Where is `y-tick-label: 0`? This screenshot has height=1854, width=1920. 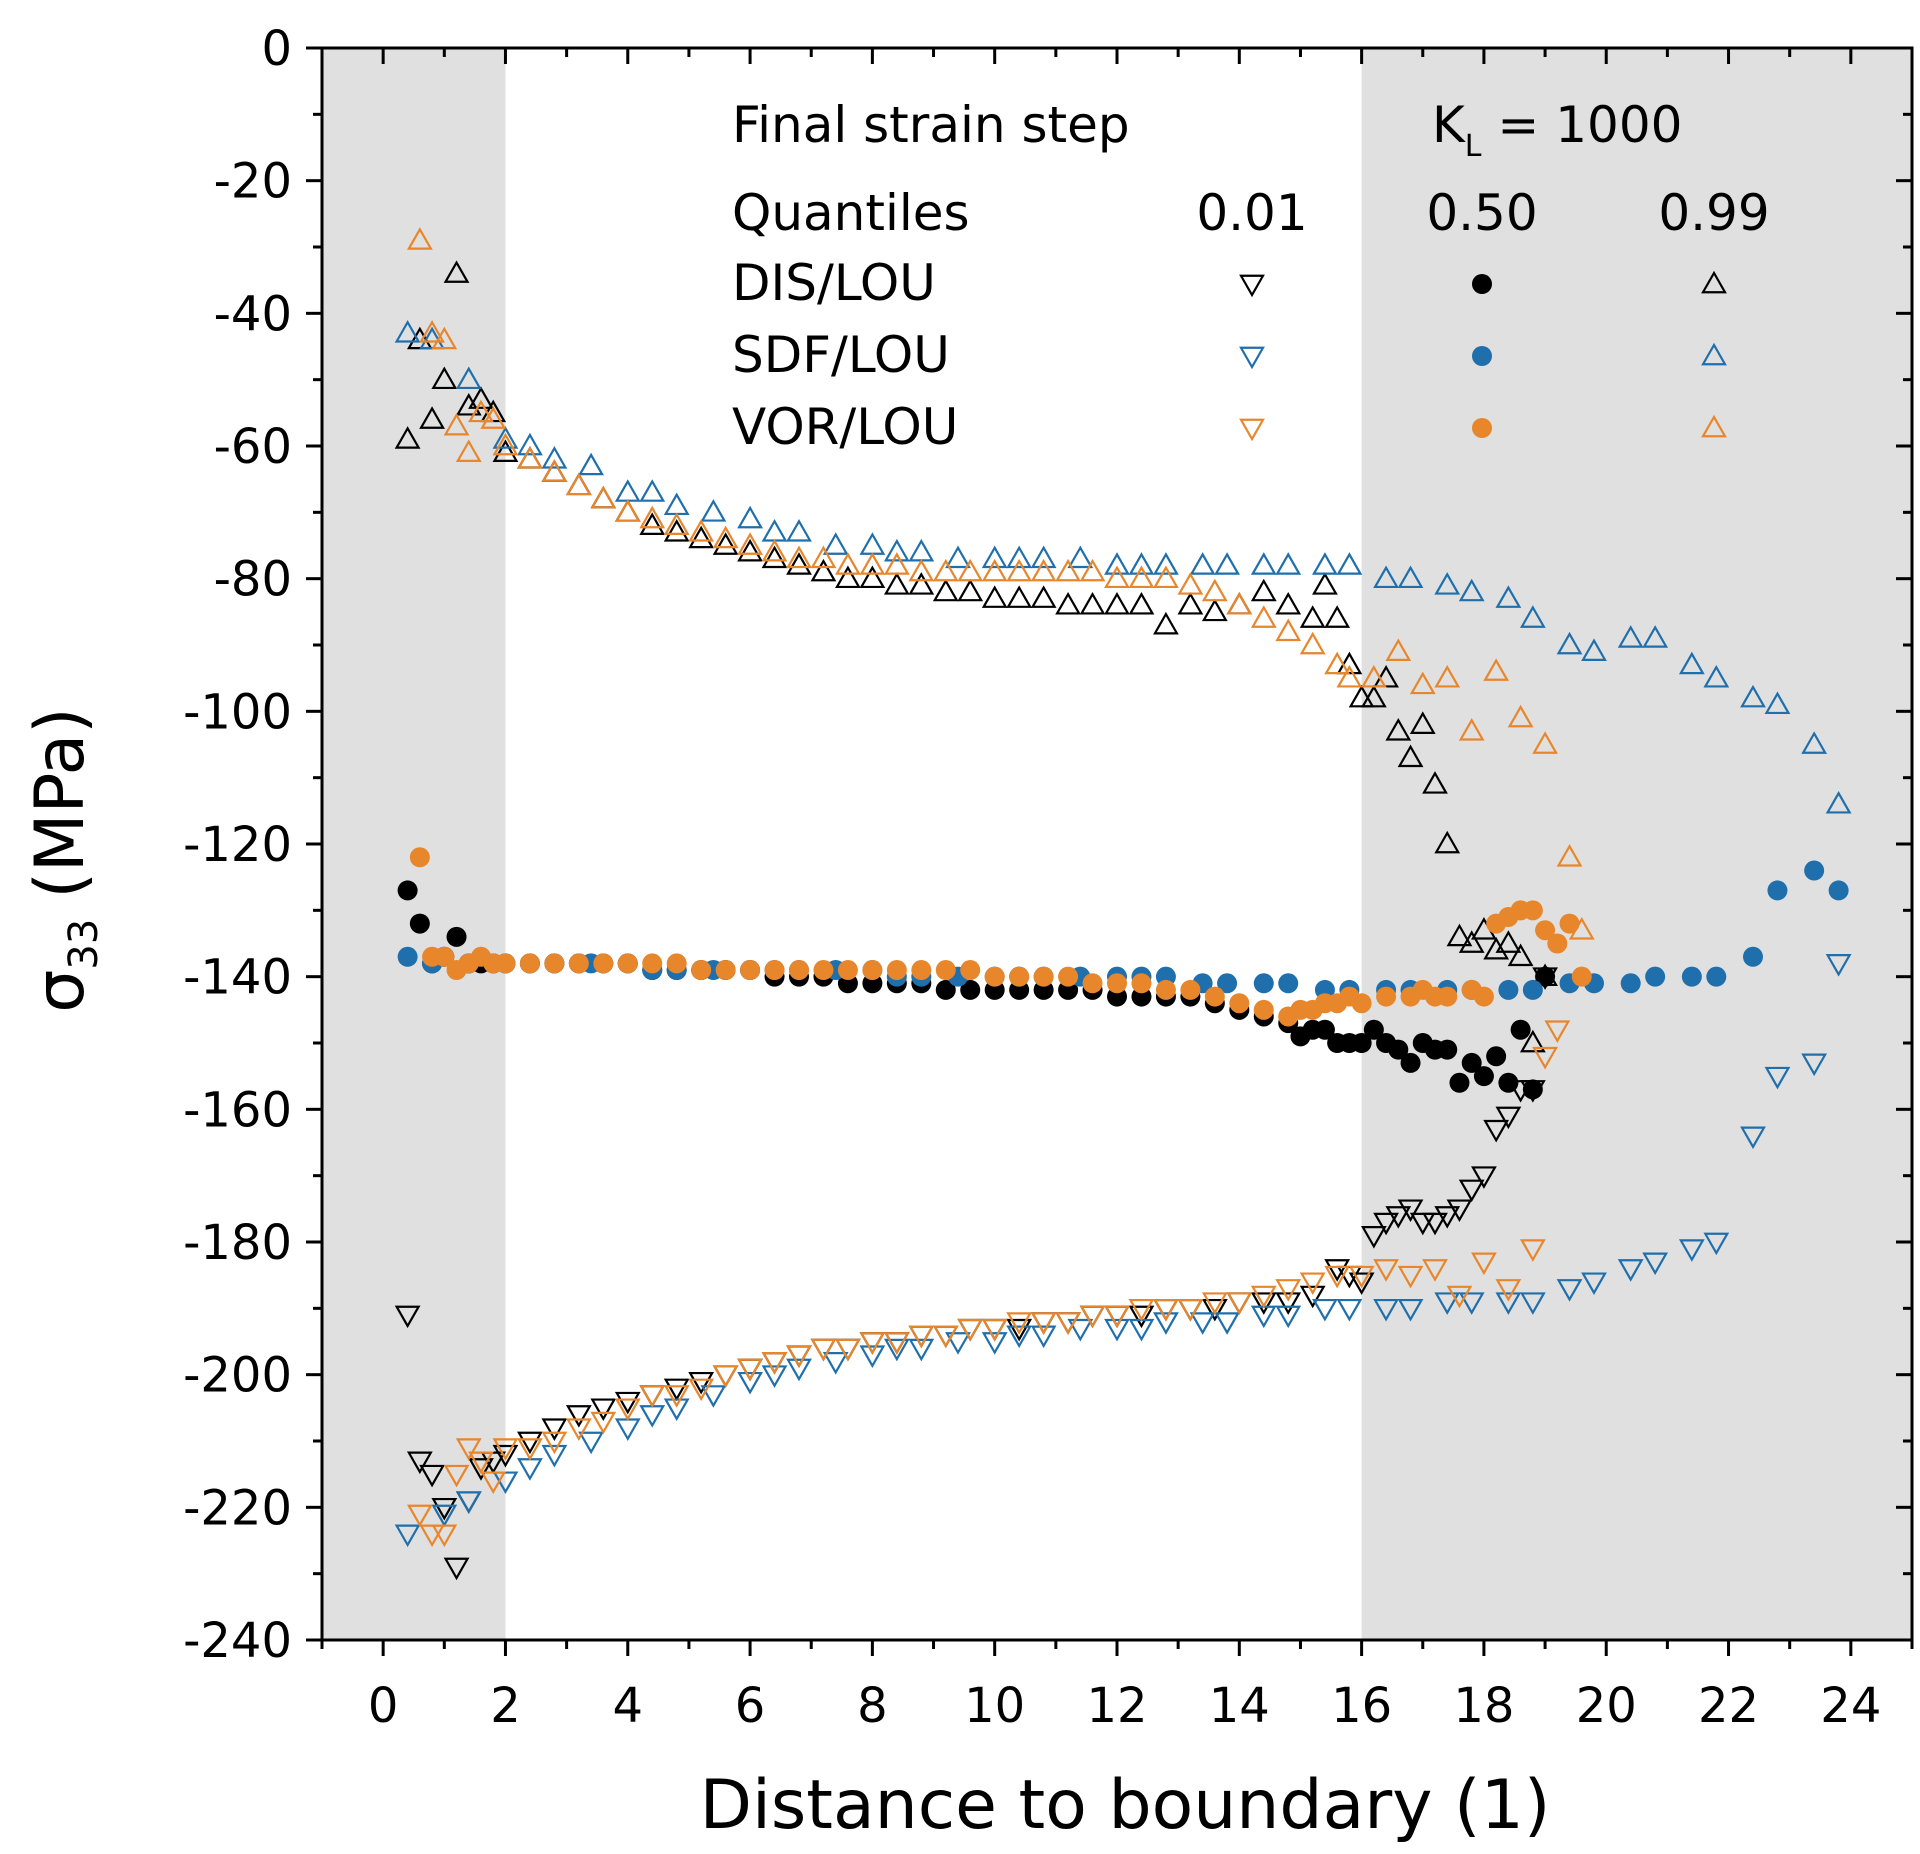
y-tick-label: 0 is located at coordinates (276, 49).